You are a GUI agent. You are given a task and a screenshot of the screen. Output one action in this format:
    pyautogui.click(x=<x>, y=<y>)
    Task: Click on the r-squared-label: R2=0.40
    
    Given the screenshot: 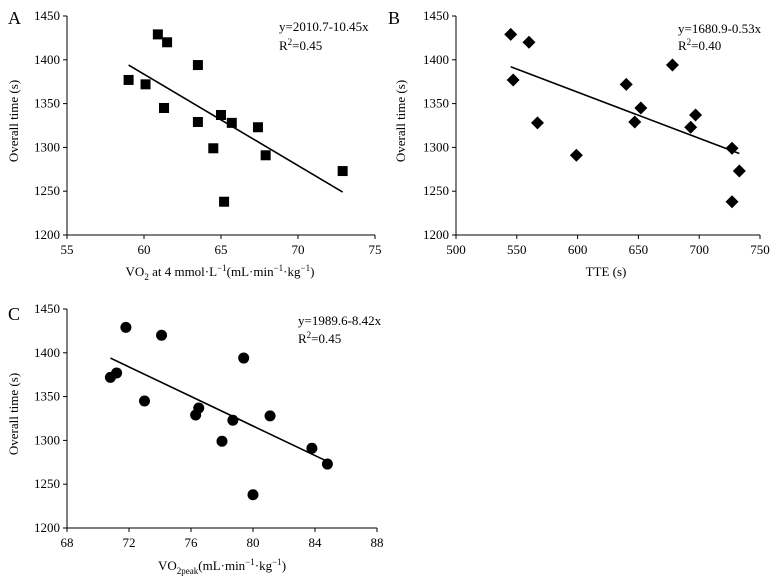 What is the action you would take?
    pyautogui.click(x=699, y=45)
    